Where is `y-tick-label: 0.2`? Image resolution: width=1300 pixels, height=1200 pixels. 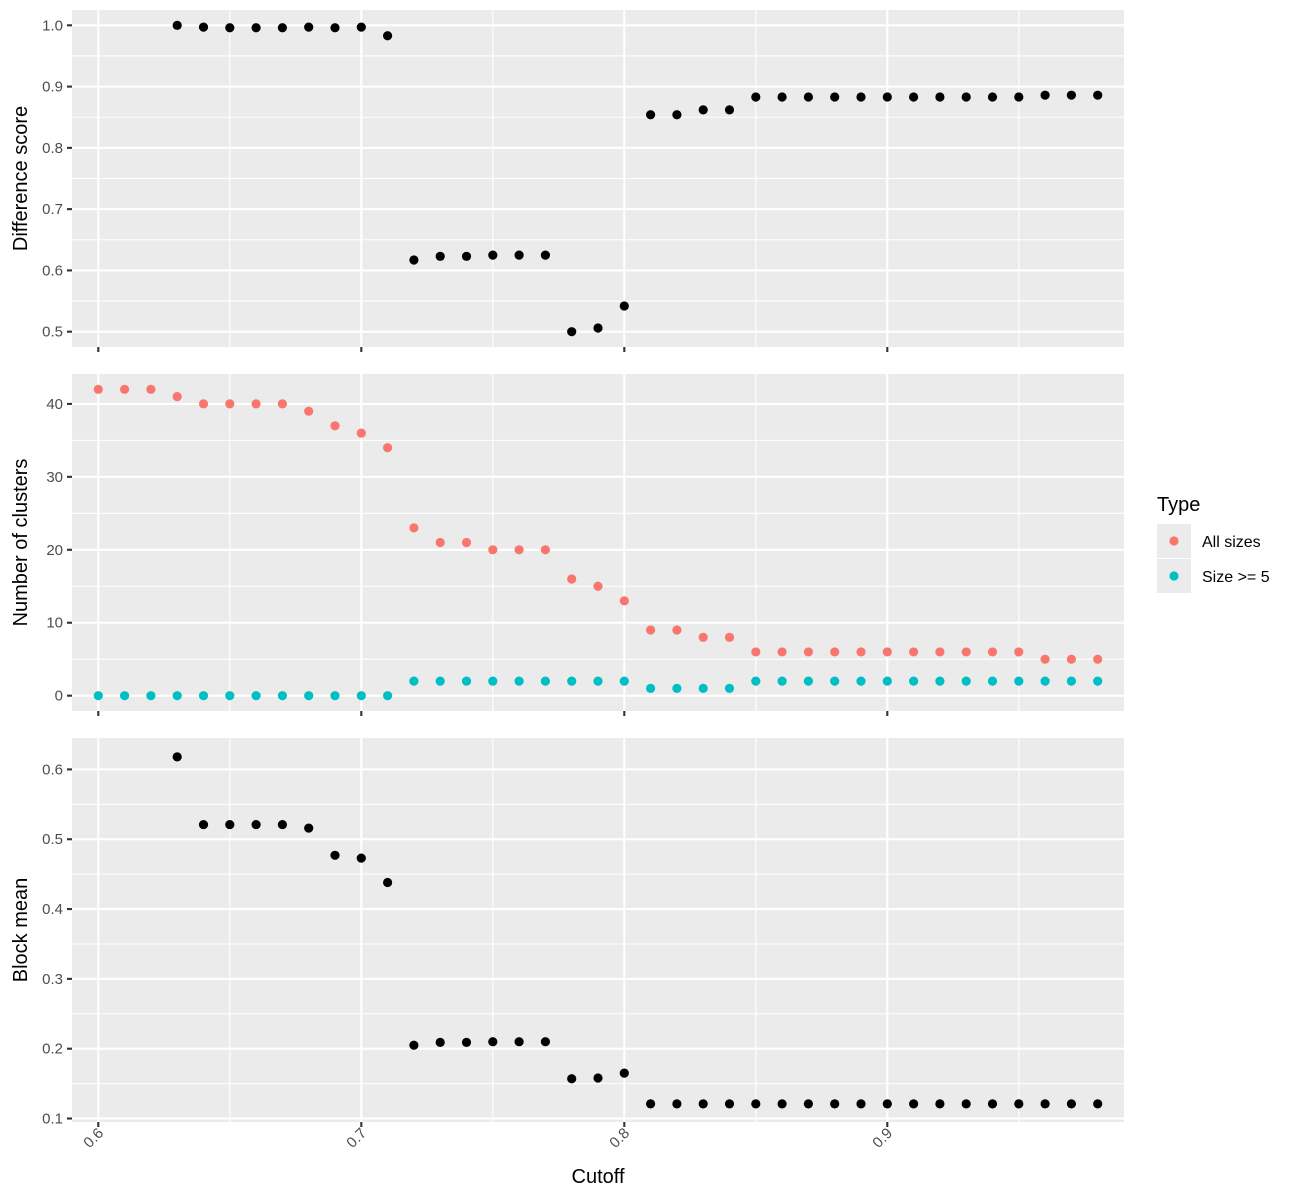 y-tick-label: 0.2 is located at coordinates (52, 1049).